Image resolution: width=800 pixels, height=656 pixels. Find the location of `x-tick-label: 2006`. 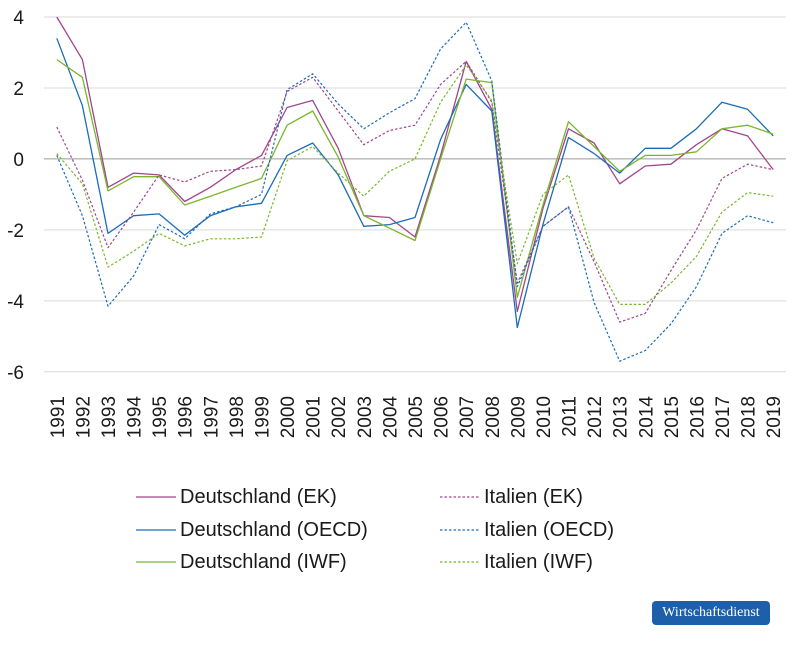

x-tick-label: 2006 is located at coordinates (442, 417).